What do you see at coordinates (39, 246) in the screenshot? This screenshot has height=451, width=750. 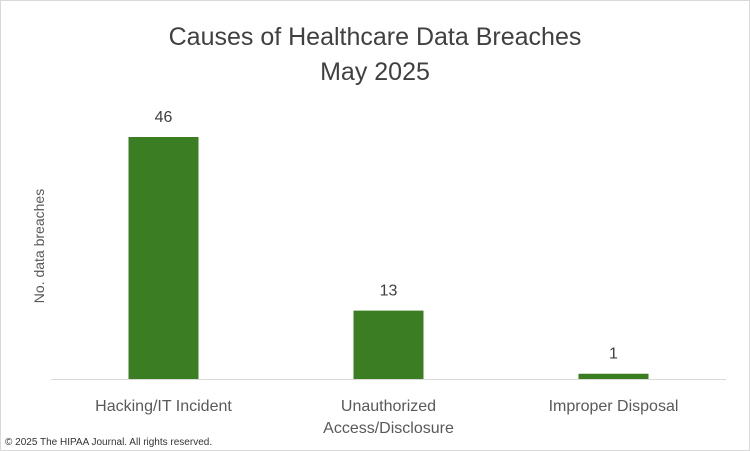 I see `y-axis-label: No. data breaches` at bounding box center [39, 246].